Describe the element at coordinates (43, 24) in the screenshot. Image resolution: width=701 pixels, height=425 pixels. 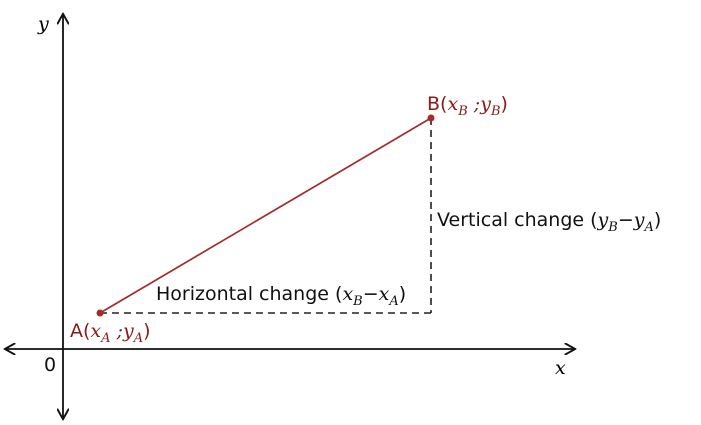
I see `y-axis-label: y` at that location.